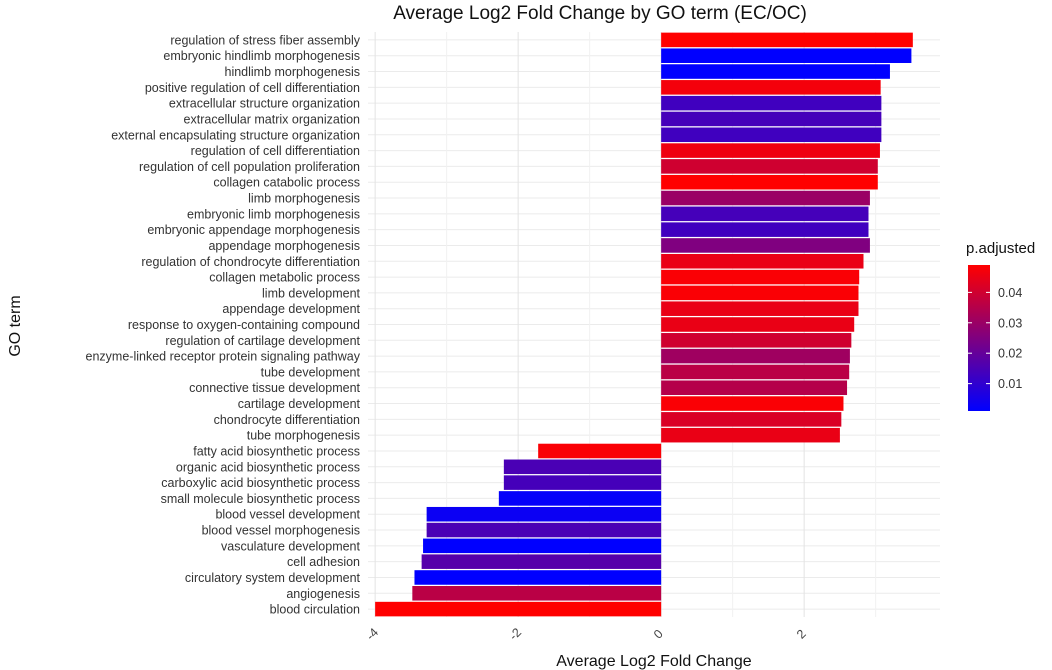 The image size is (1052, 670). What do you see at coordinates (284, 278) in the screenshot?
I see `category-label: collagen metabolic process` at bounding box center [284, 278].